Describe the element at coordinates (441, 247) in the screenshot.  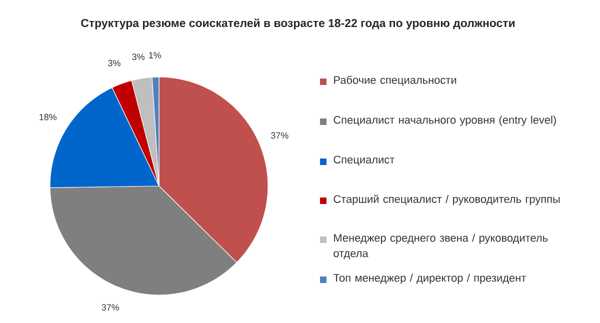
I see `legend-label: Менеджер среднего звена / руководитель отдела` at that location.